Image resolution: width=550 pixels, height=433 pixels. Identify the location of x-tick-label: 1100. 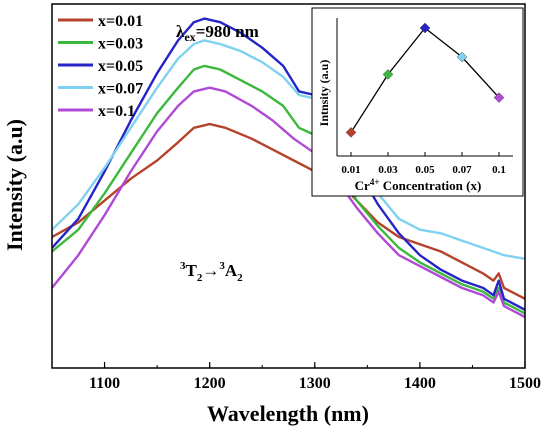
(104, 383).